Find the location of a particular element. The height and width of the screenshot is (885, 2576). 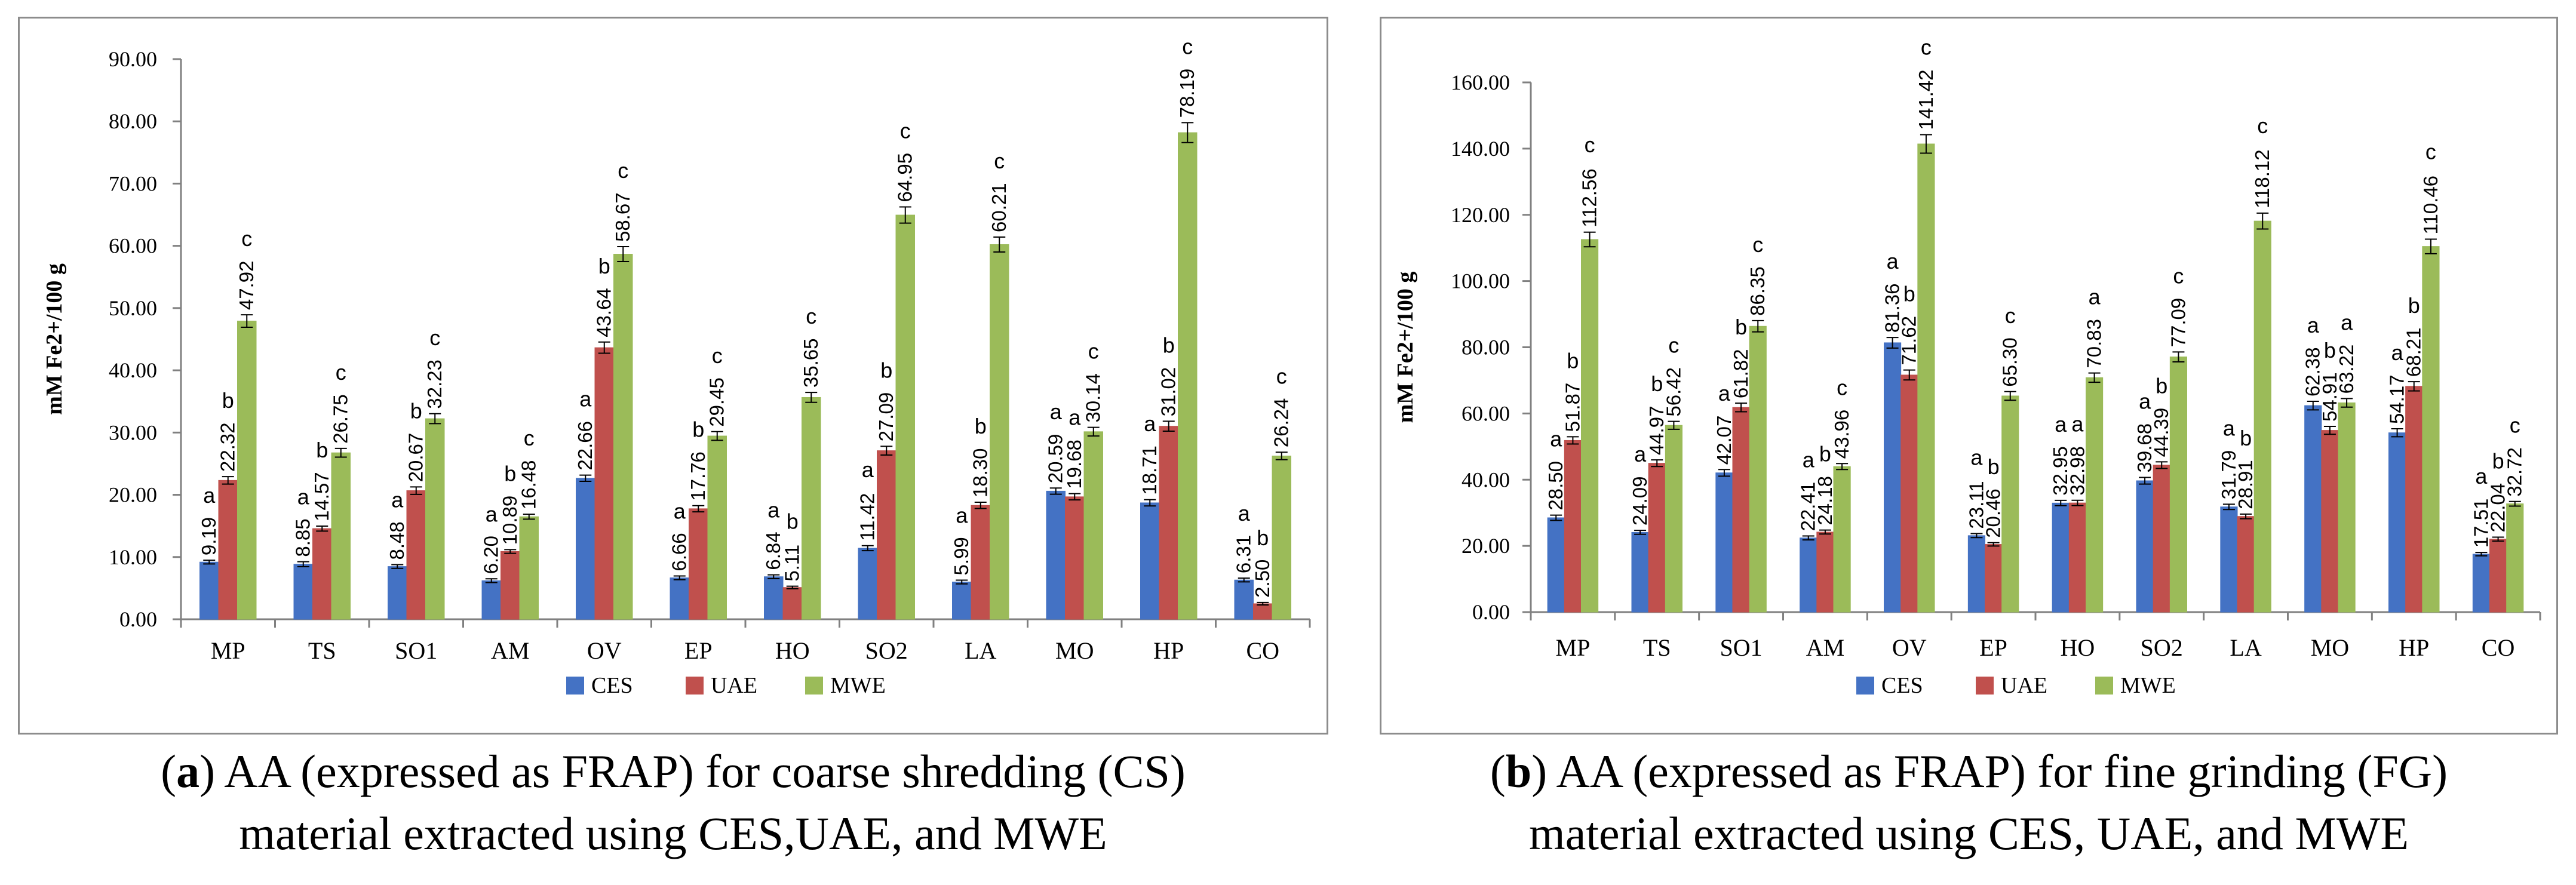

data-label: 43.64 is located at coordinates (604, 313).